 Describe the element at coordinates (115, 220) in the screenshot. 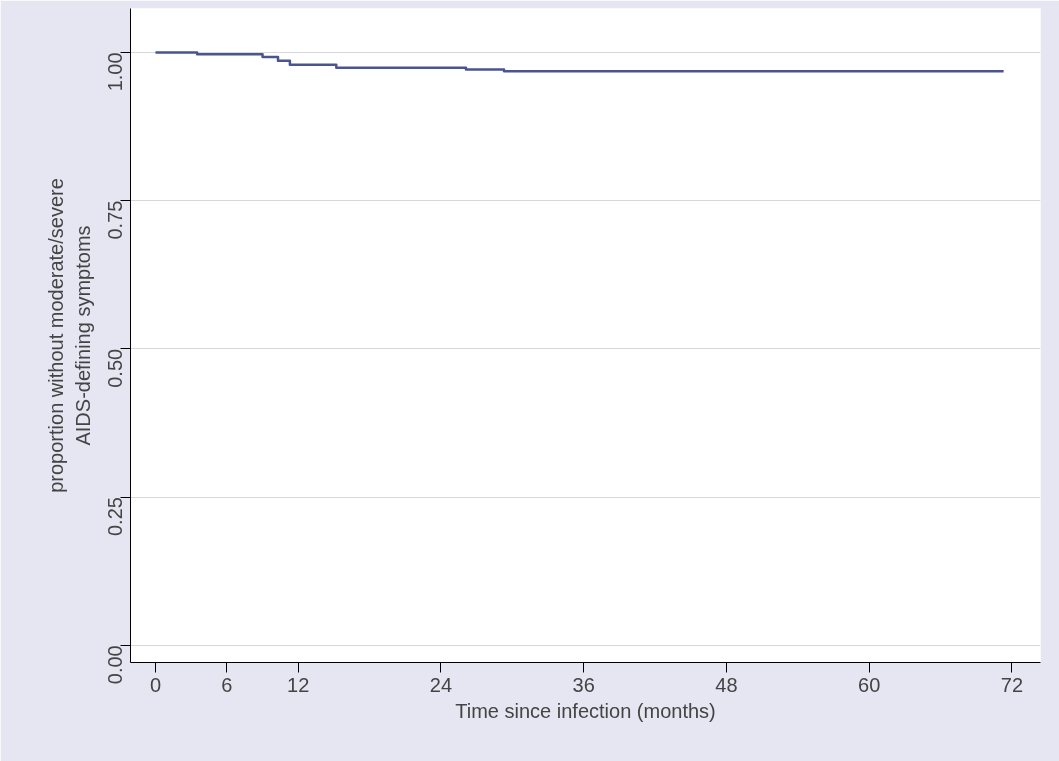

I see `y-tick-label: 0.75` at that location.